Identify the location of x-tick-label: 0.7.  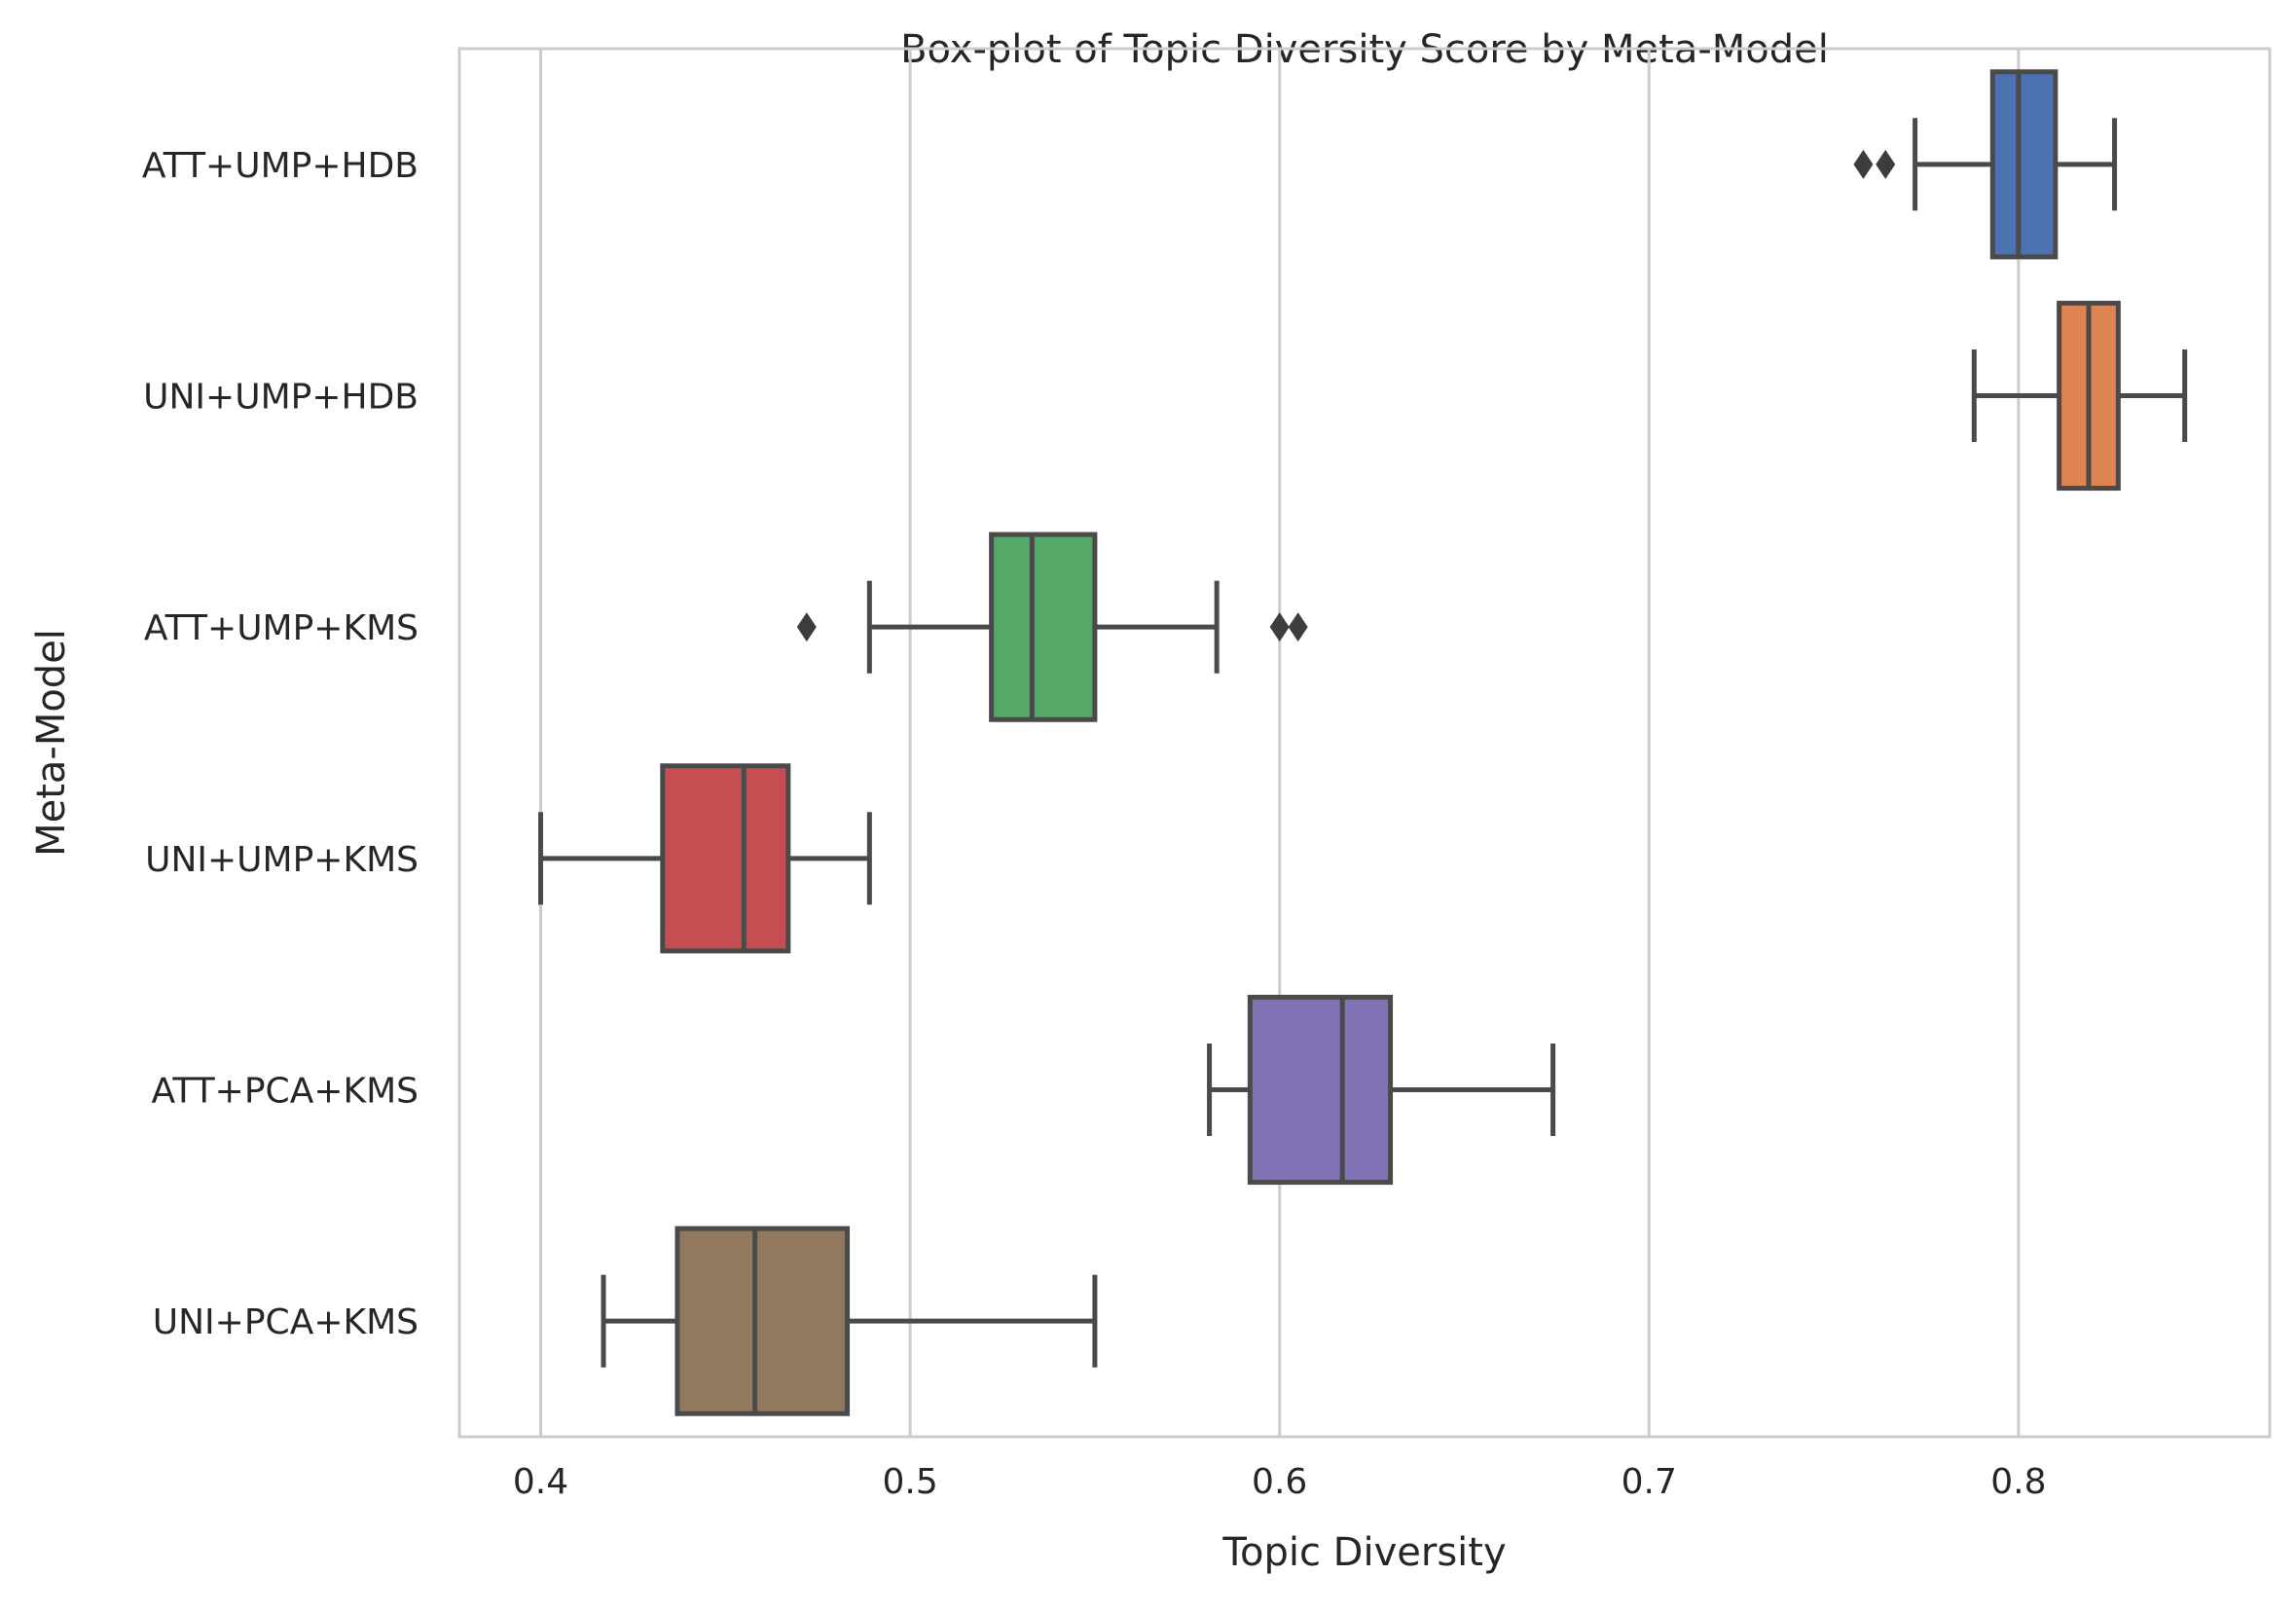
(1649, 1482).